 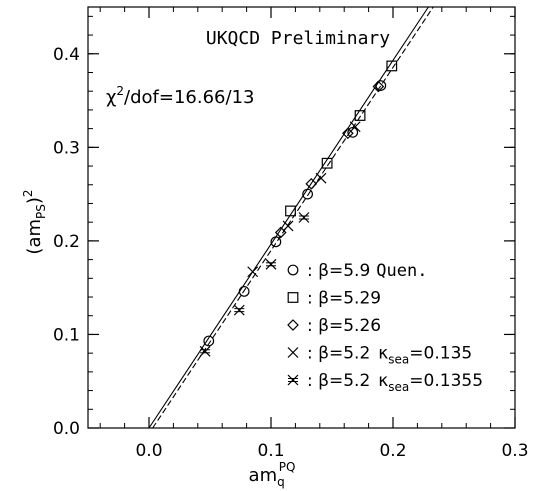 I want to click on x-tick-label: 0.1, so click(x=270, y=451).